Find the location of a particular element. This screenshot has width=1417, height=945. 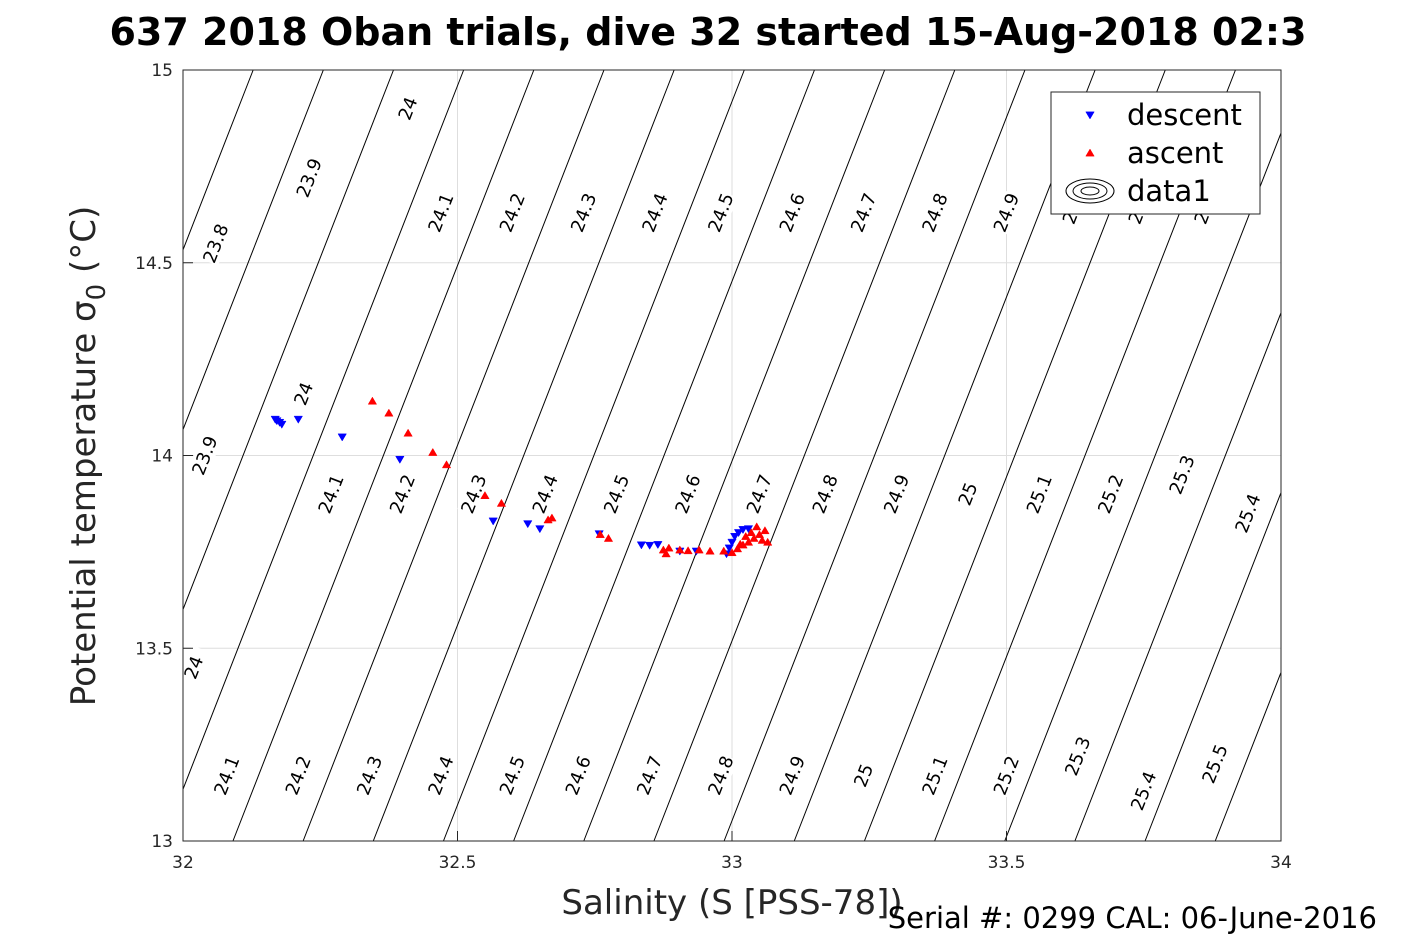

x-tick-label: 33 is located at coordinates (732, 863).